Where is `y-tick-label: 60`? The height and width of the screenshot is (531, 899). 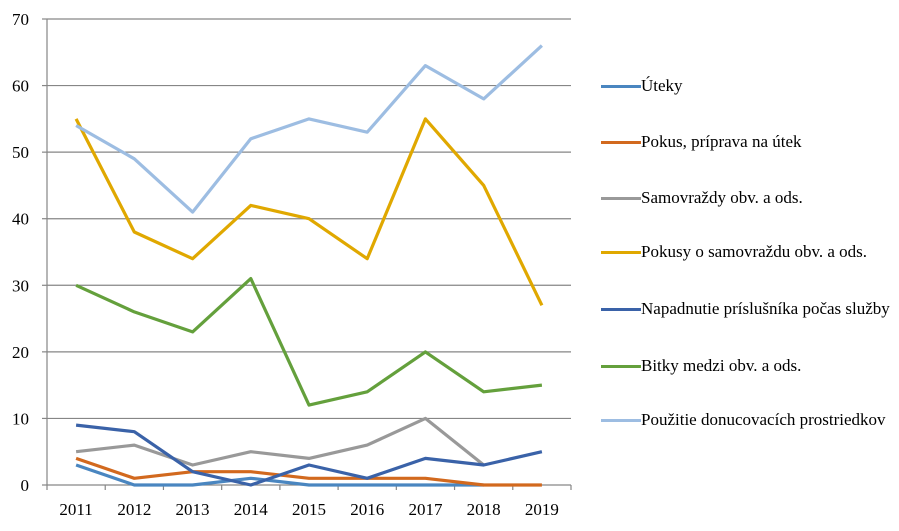 y-tick-label: 60 is located at coordinates (20, 86).